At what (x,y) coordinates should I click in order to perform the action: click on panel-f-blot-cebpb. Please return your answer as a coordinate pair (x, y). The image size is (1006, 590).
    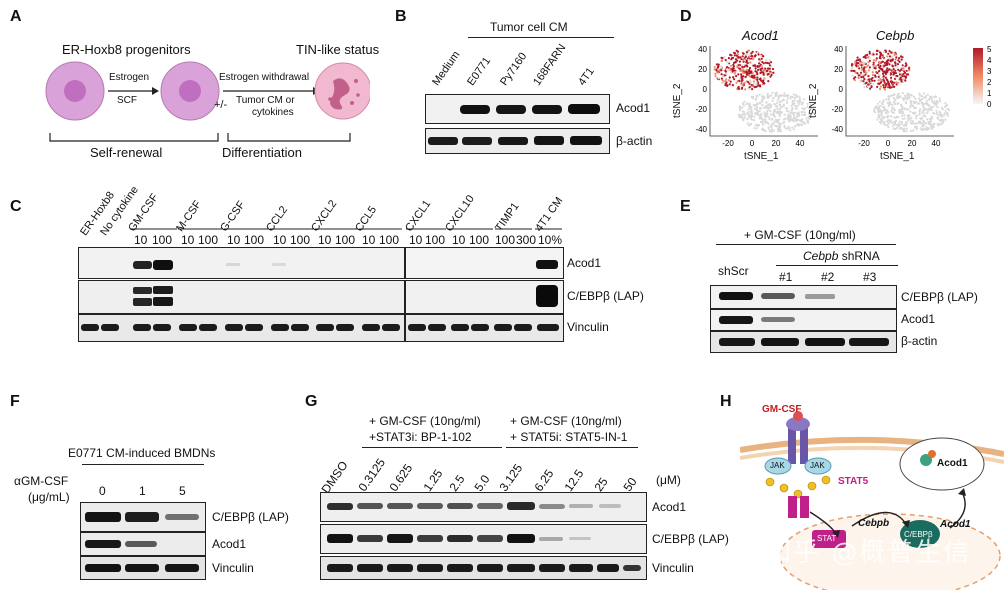
    Looking at the image, I should click on (143, 517).